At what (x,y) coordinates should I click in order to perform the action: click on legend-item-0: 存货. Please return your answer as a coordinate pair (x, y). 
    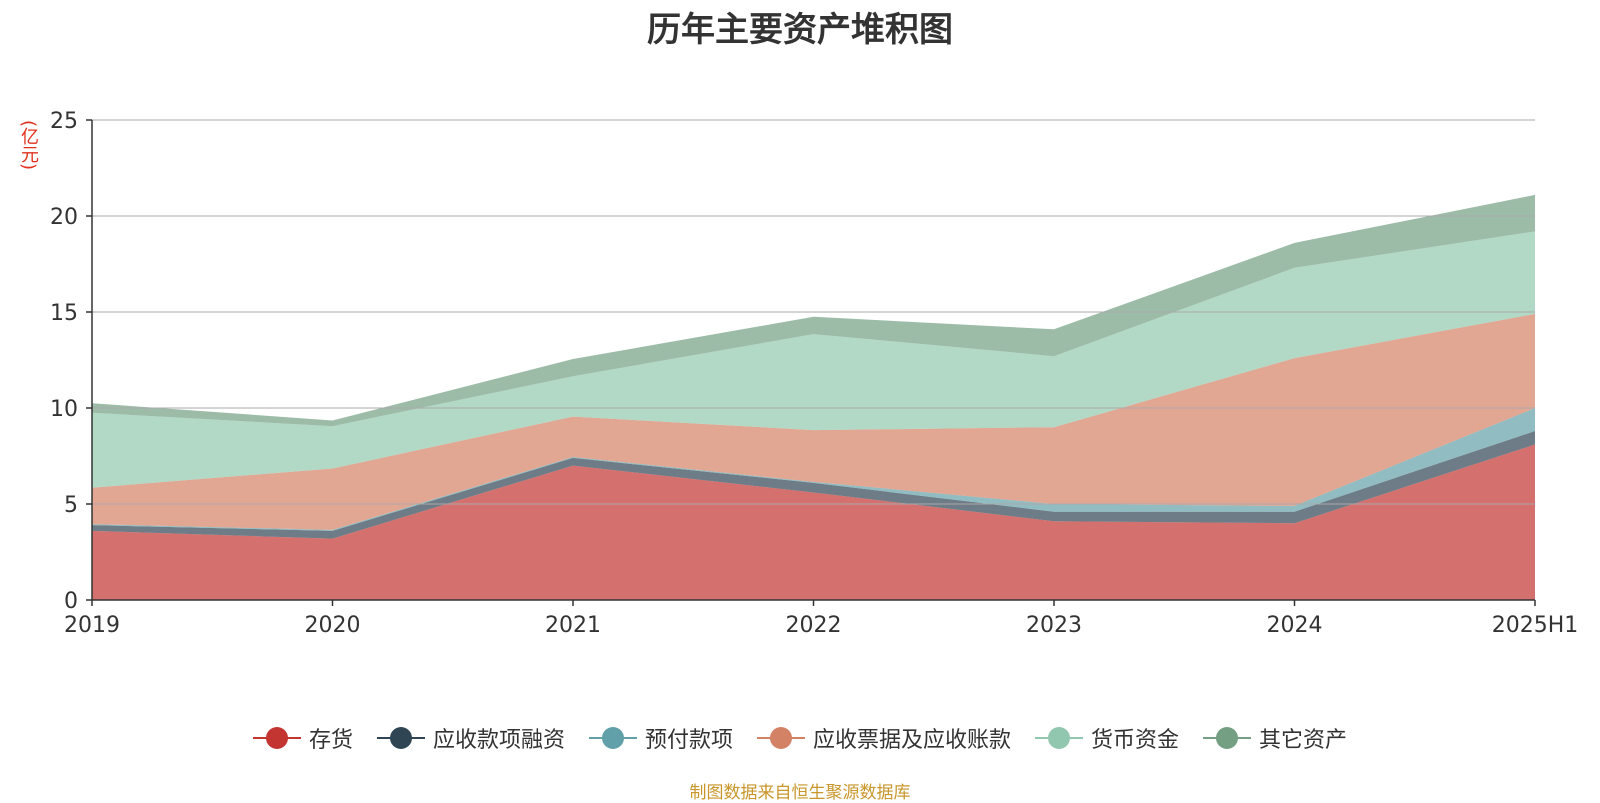
    Looking at the image, I should click on (302, 738).